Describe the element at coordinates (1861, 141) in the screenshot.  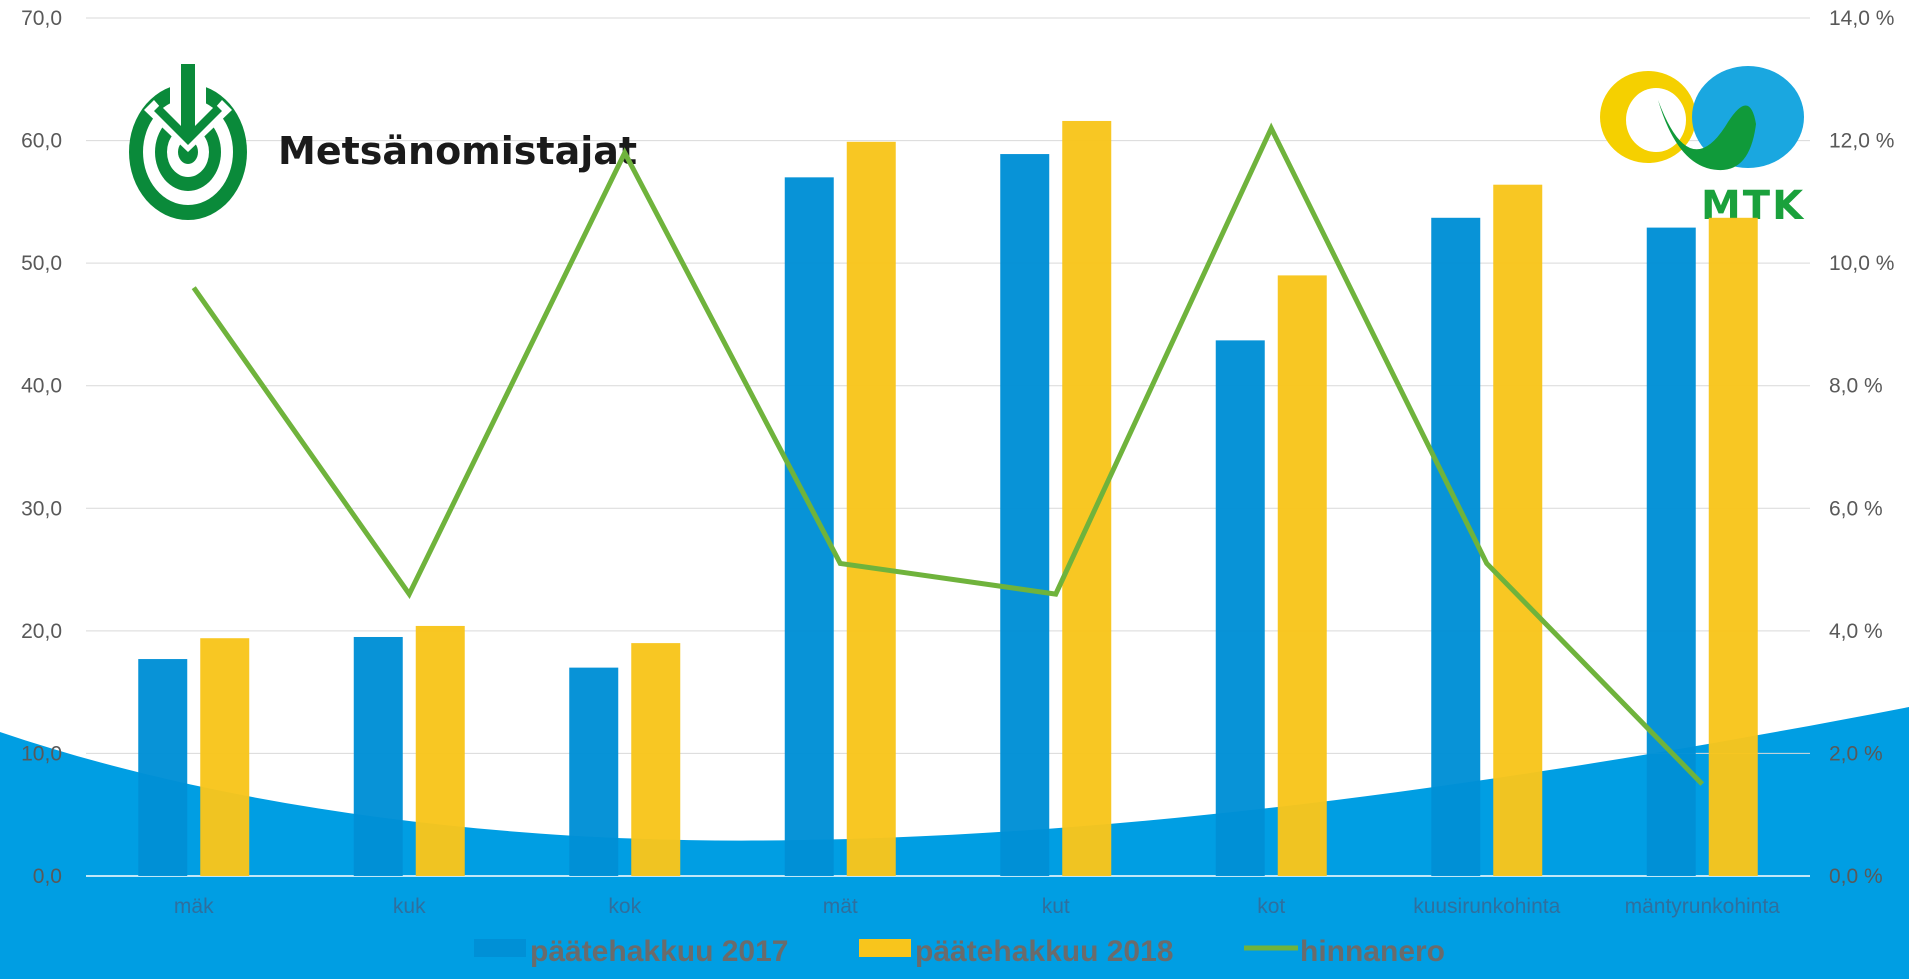
I see `y2-tick-label: 12,0 %` at that location.